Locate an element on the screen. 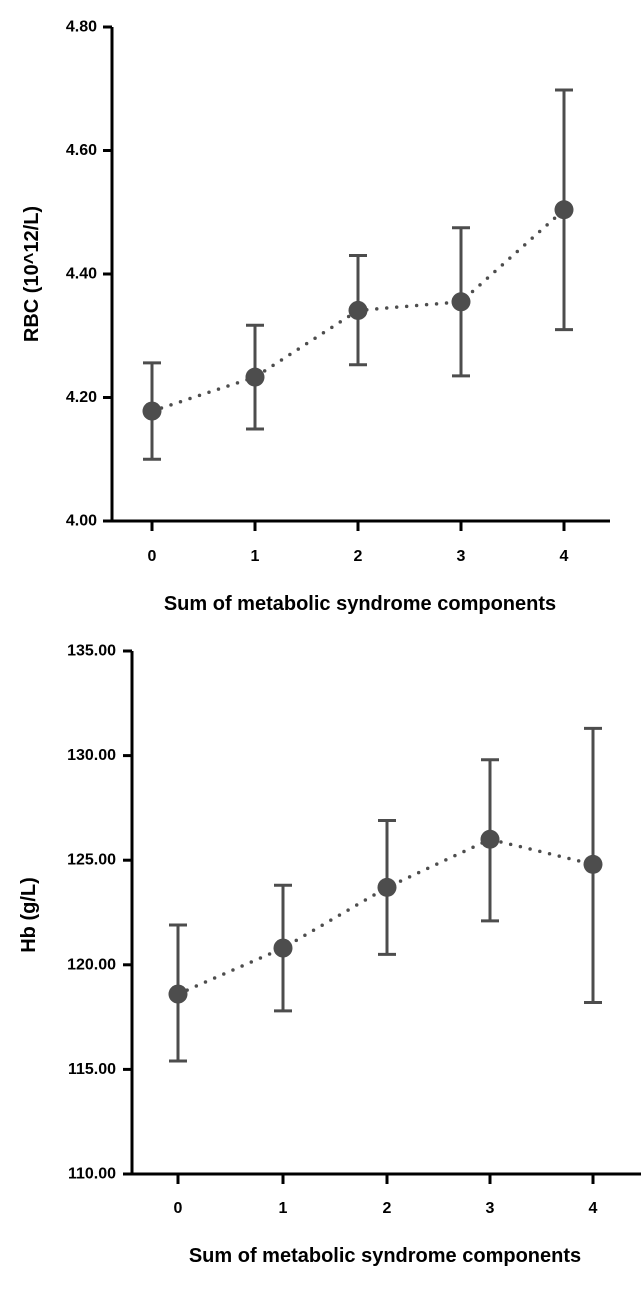 Image resolution: width=641 pixels, height=1298 pixels. y-tick-label: 135.00 is located at coordinates (91, 651).